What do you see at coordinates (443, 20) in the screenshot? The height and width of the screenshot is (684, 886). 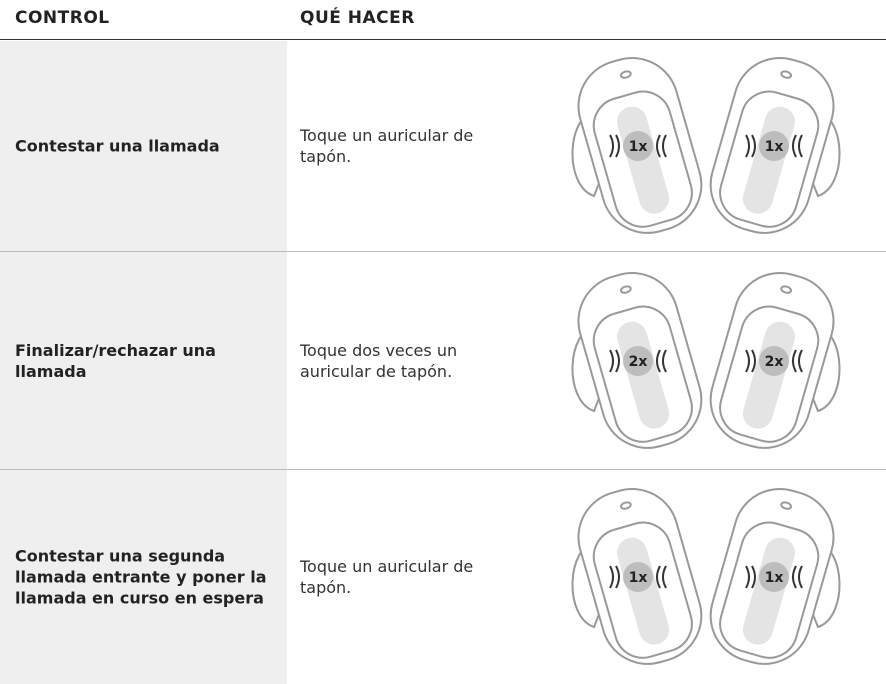 I see `table-header: CONTROL QUÉ HACER` at bounding box center [443, 20].